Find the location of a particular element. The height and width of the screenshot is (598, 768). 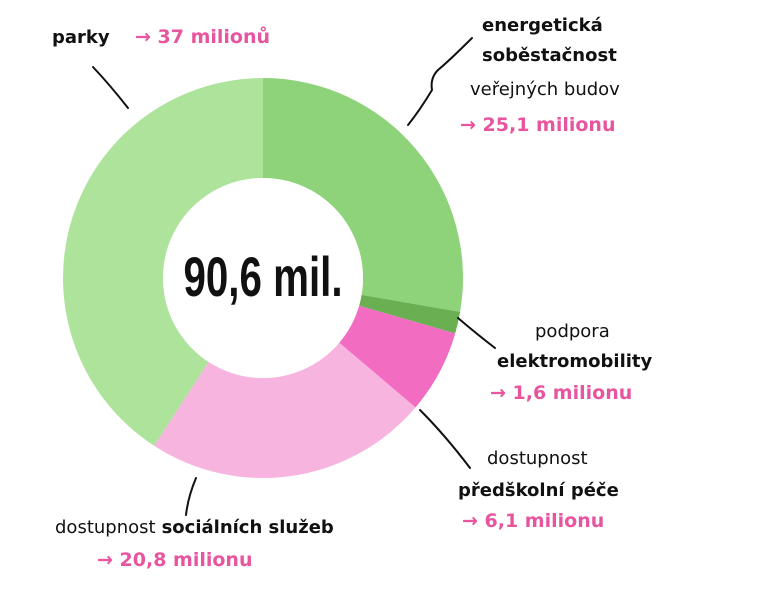

category-label-part: sociálních služeb is located at coordinates (248, 527).